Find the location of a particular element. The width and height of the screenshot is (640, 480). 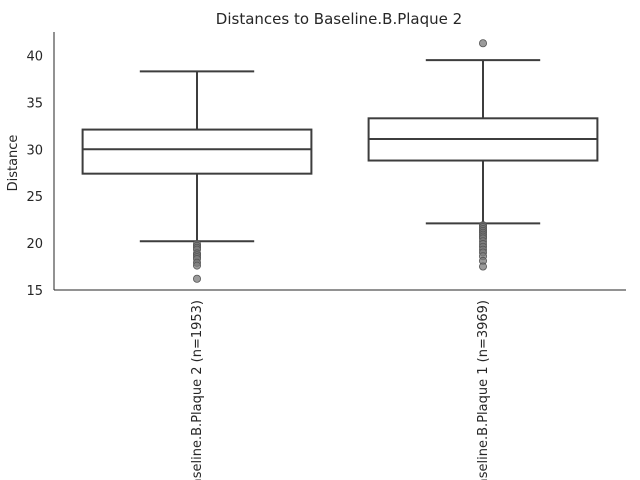

x-tick-label: Baseline.B.Plaque 2 (n=1953) is located at coordinates (197, 390).